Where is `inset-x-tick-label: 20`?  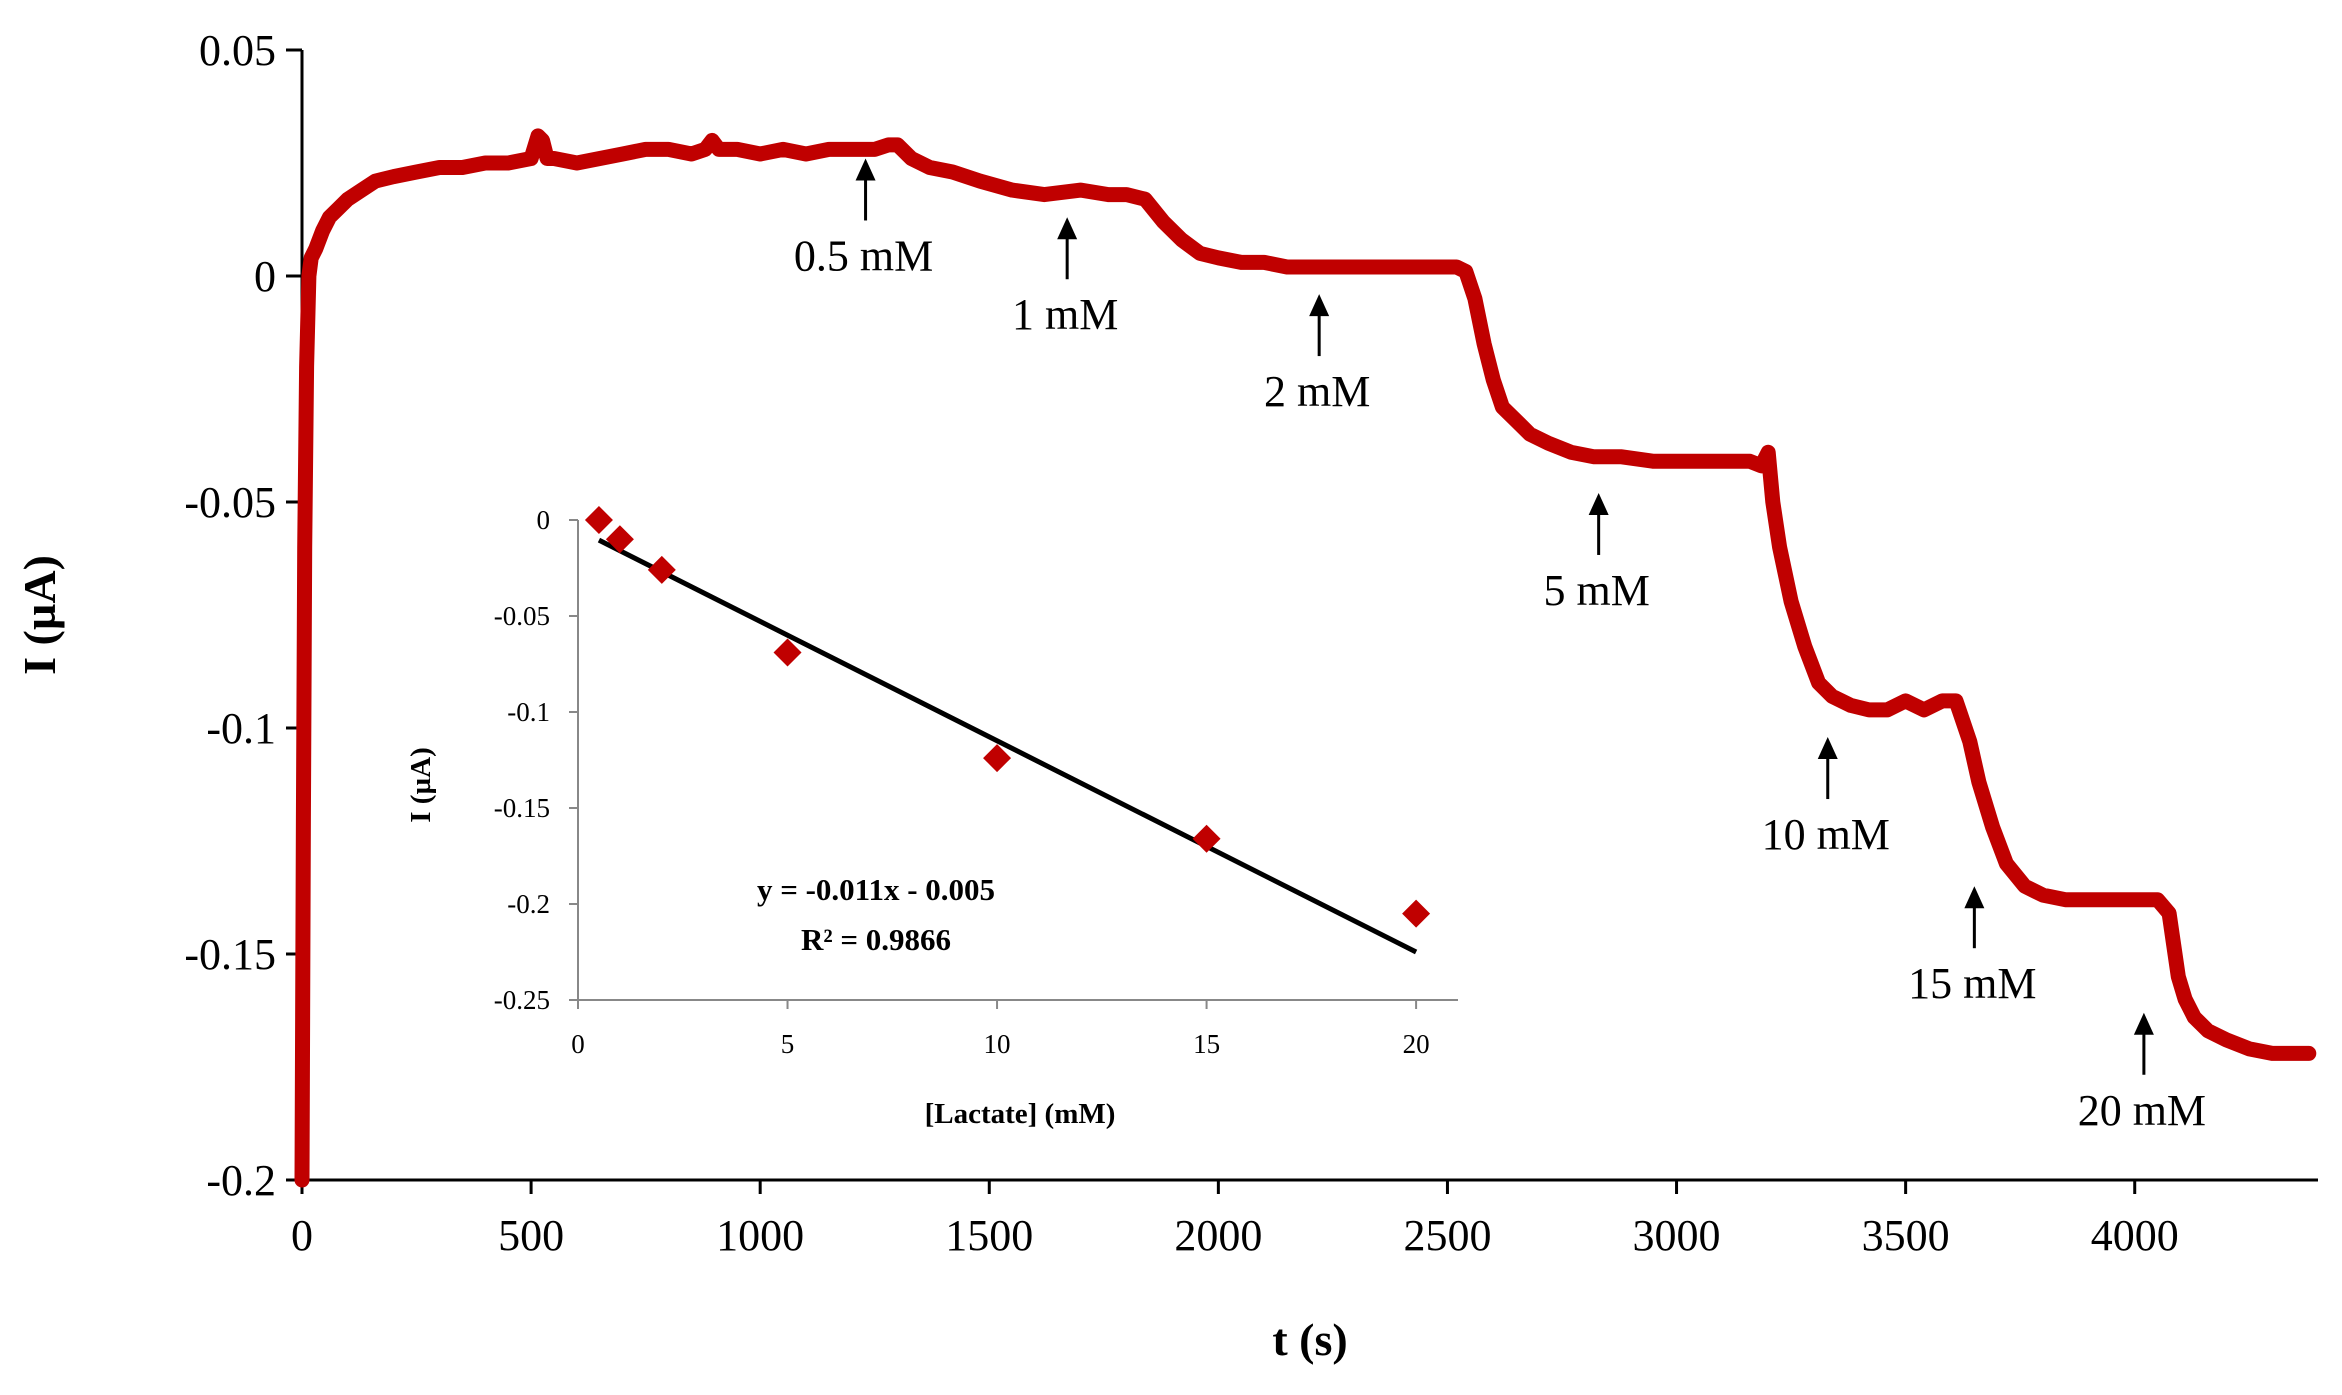
inset-x-tick-label: 20 is located at coordinates (1416, 1044).